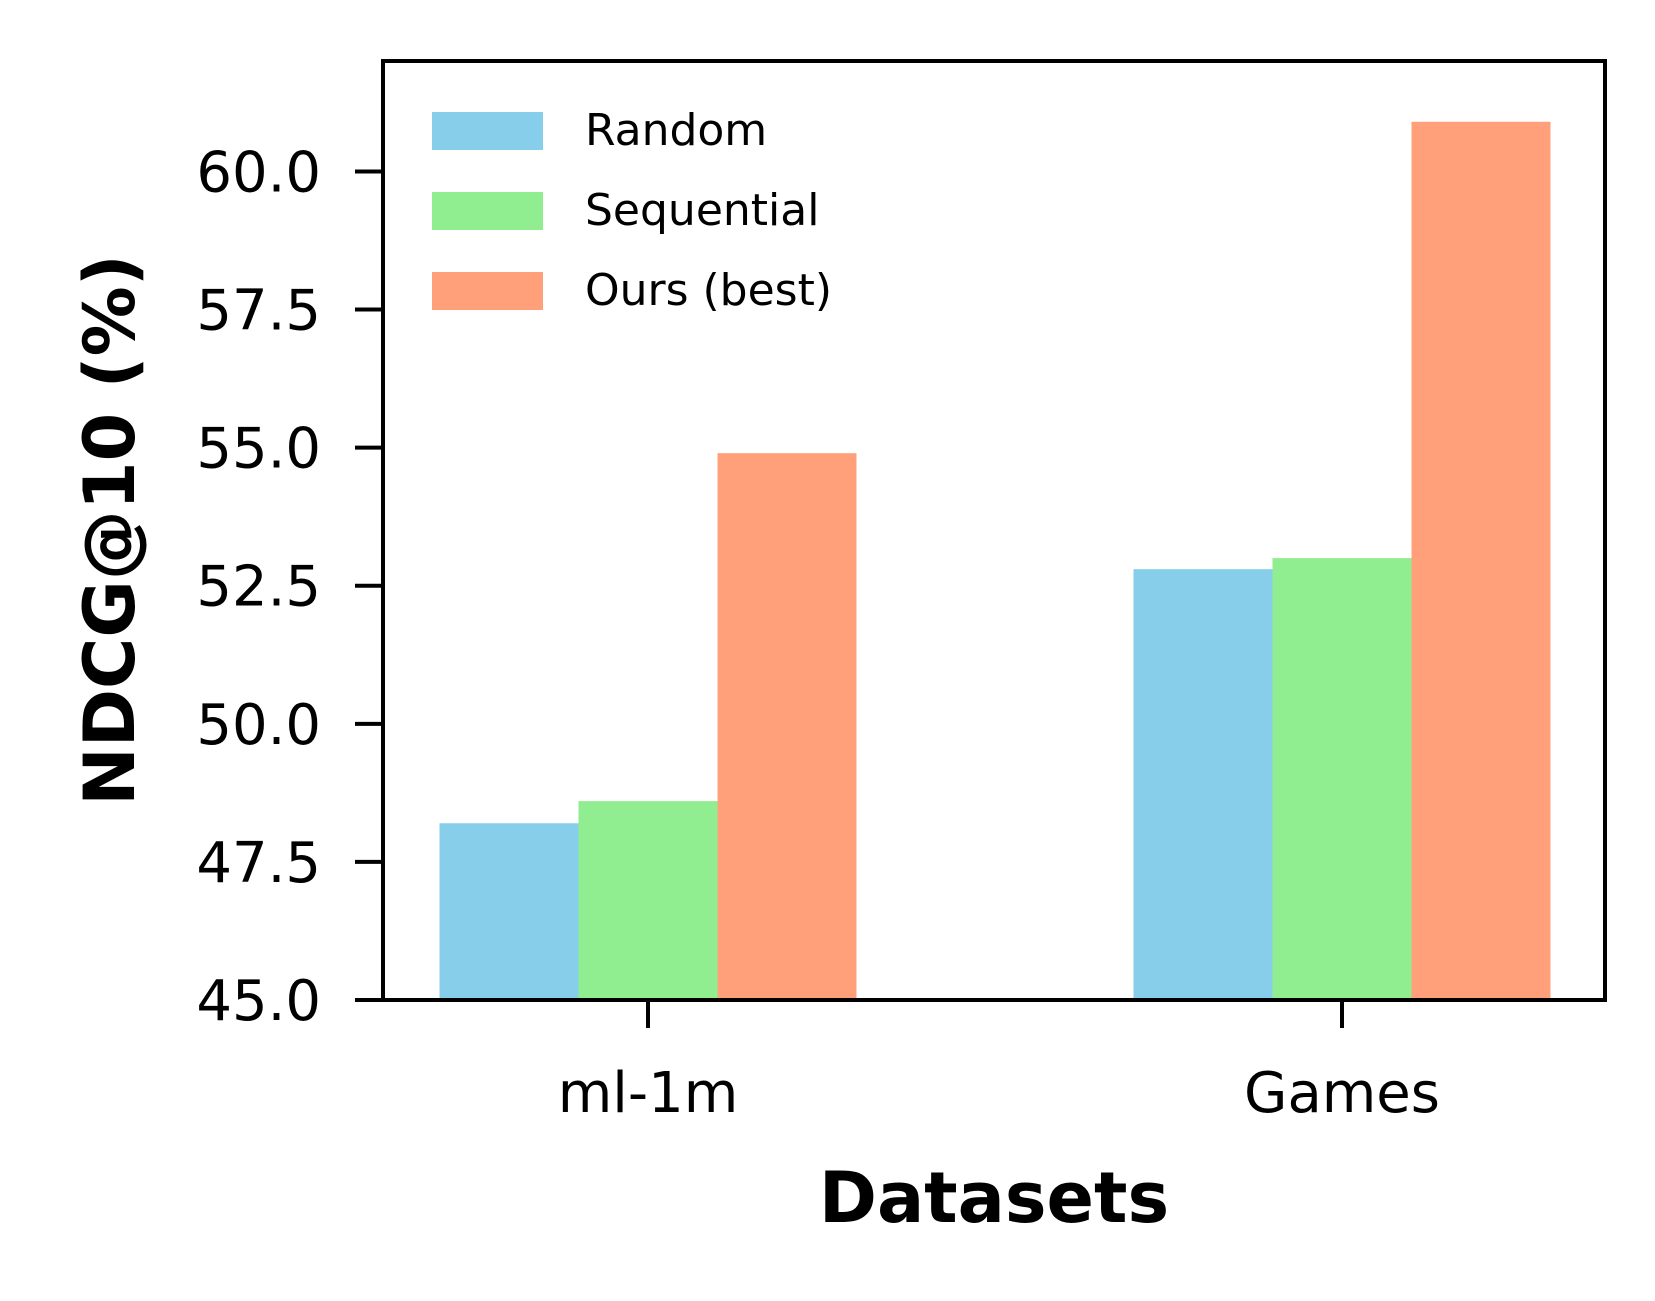 The width and height of the screenshot is (1655, 1301). I want to click on bar-sequential-games, so click(1342, 779).